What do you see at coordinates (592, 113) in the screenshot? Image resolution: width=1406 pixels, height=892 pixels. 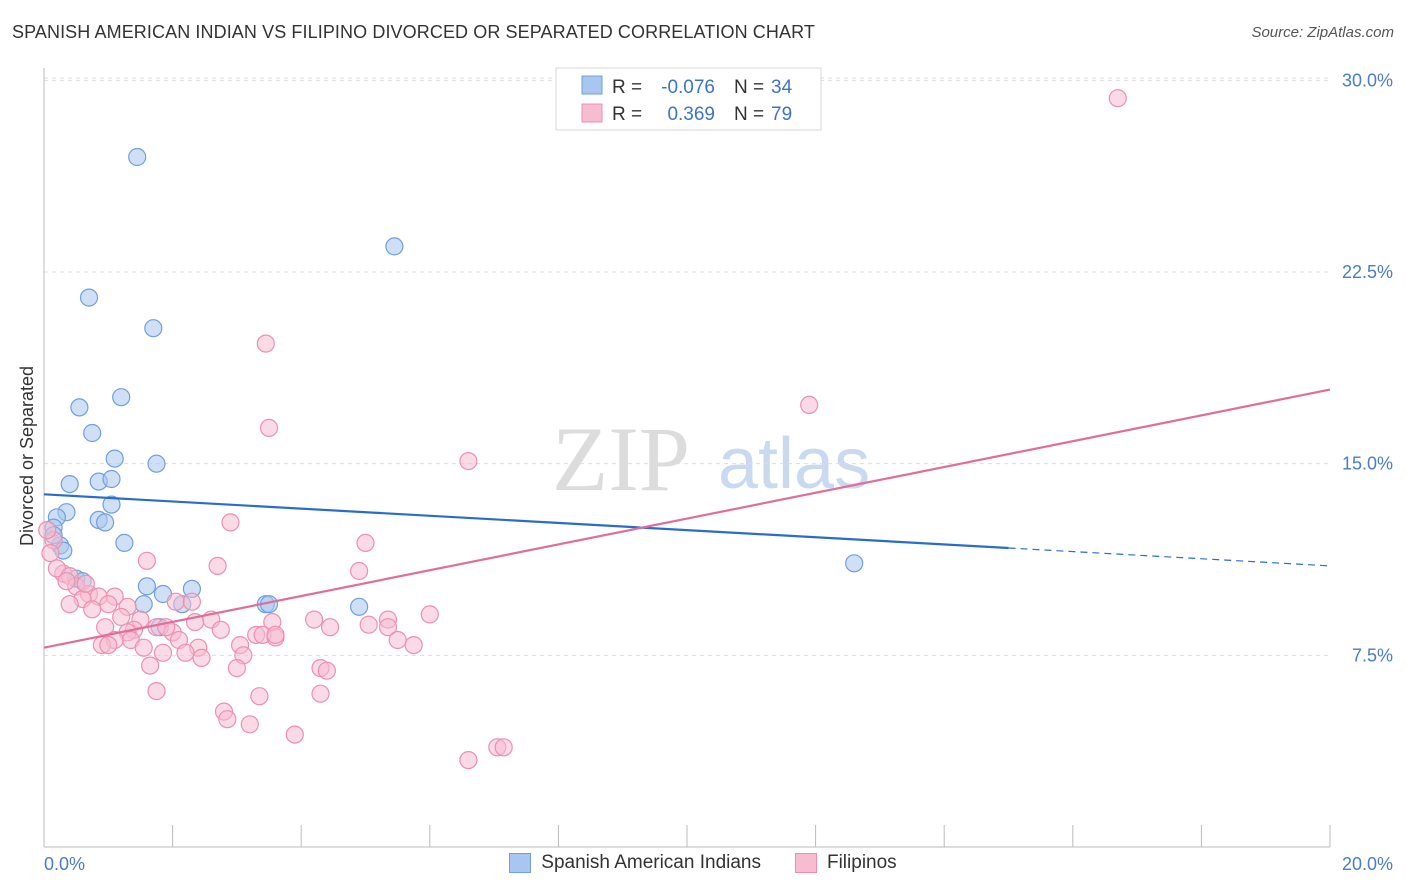 I see `legend-swatch-pink` at bounding box center [592, 113].